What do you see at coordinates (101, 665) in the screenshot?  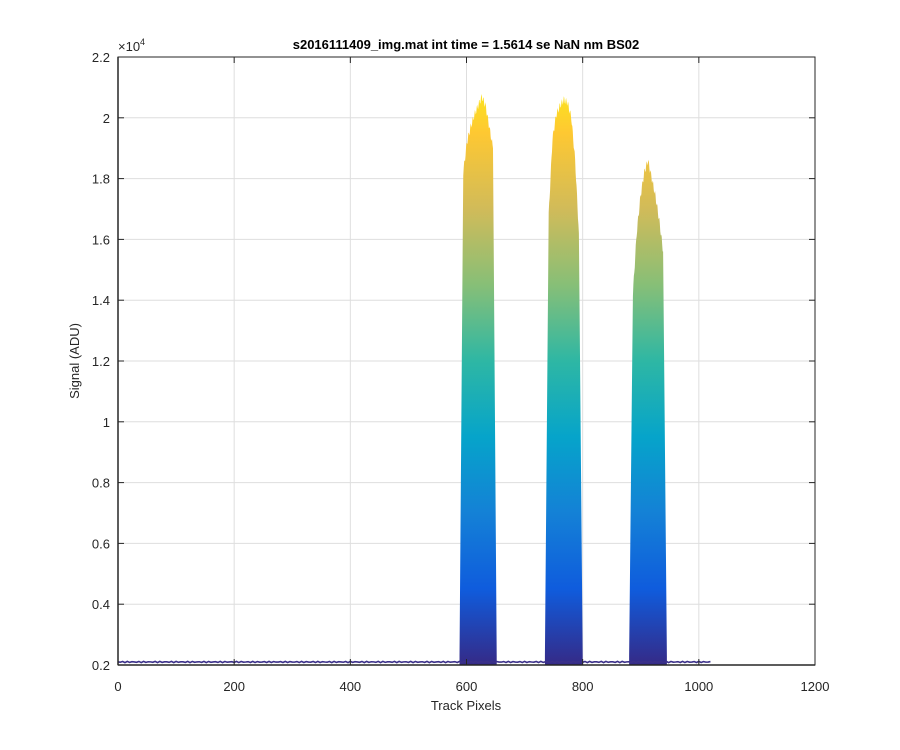 I see `y-tick-label: 0.2` at bounding box center [101, 665].